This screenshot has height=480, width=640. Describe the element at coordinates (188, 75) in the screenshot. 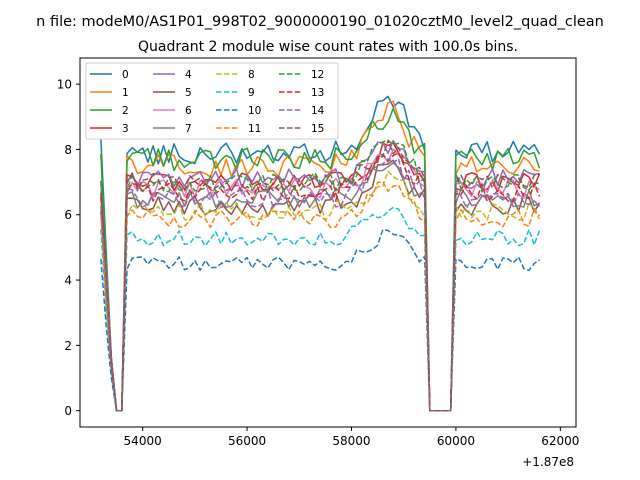

I see `legend-label-4: 4` at that location.